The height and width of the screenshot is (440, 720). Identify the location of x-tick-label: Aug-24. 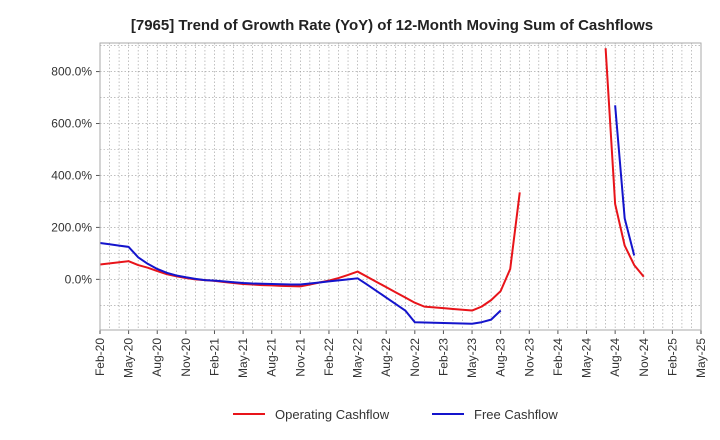
(615, 357).